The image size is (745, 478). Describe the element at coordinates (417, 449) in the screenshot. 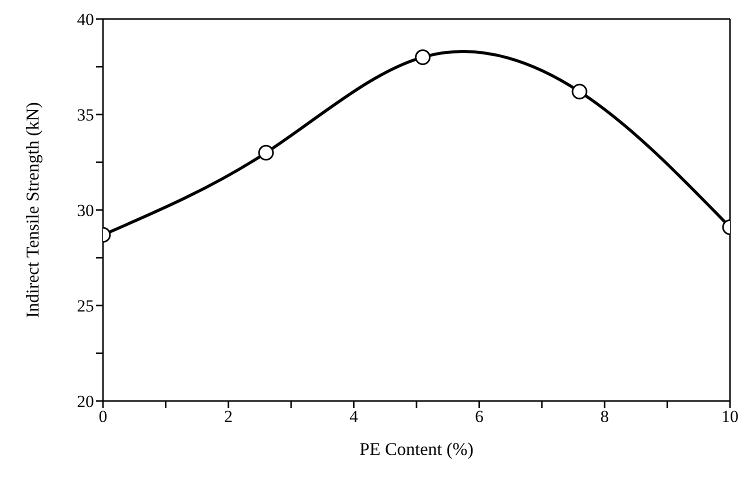

I see `x-axis-title: PE Content (%)` at that location.